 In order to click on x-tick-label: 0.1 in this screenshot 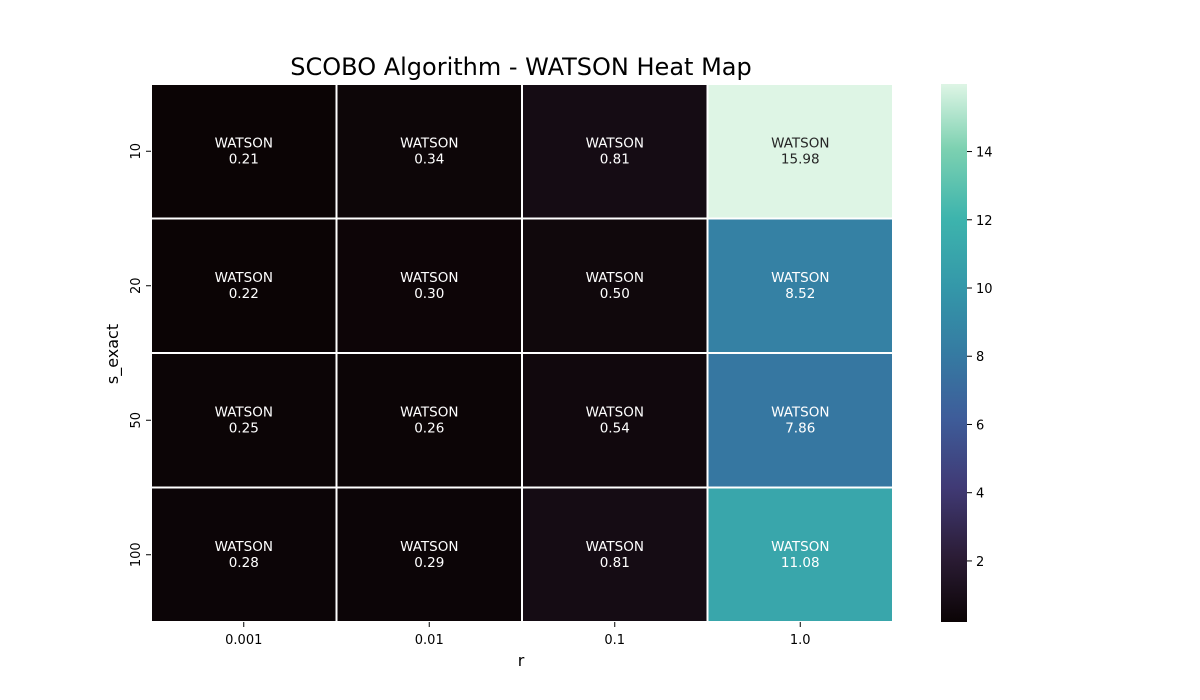, I will do `click(614, 640)`.